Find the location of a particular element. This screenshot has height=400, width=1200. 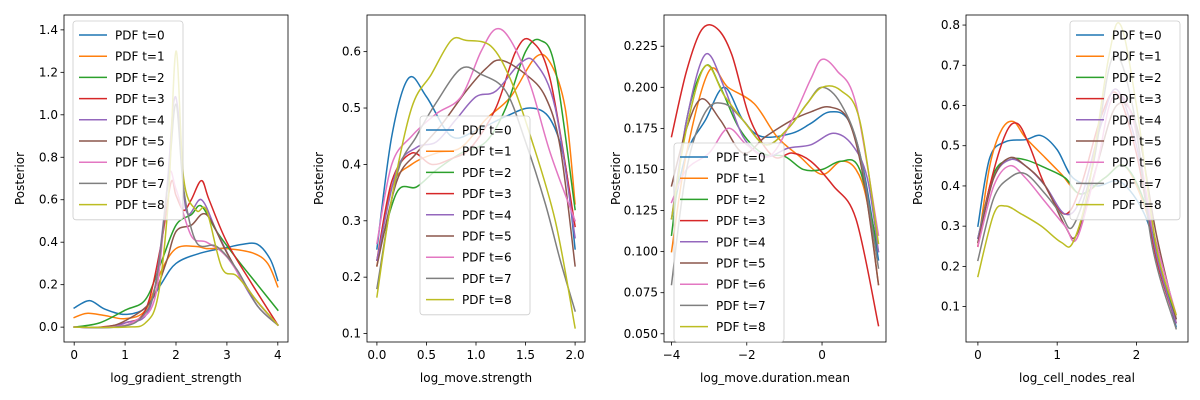

x-tick-label: 4 is located at coordinates (278, 355).